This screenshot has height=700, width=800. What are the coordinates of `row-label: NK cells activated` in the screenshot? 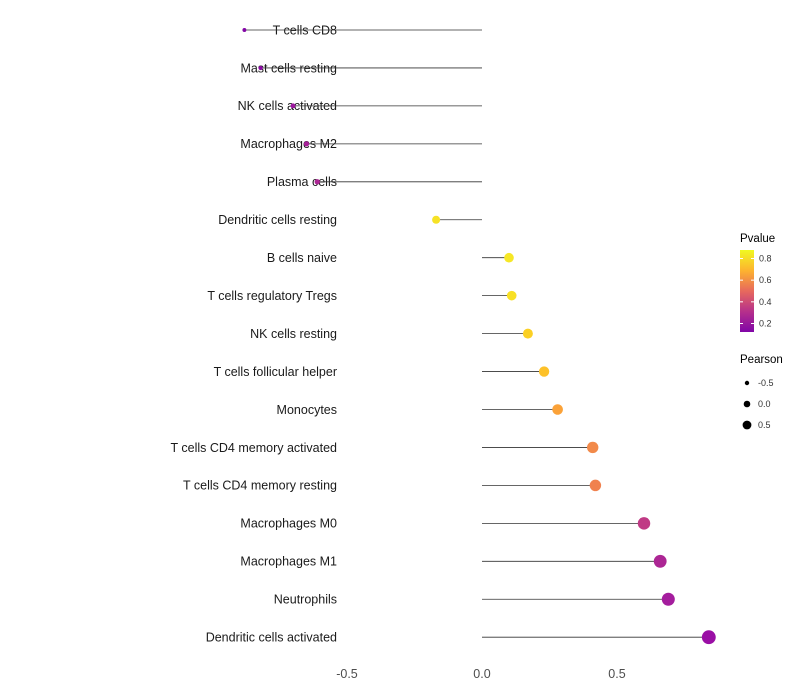 It's located at (287, 106).